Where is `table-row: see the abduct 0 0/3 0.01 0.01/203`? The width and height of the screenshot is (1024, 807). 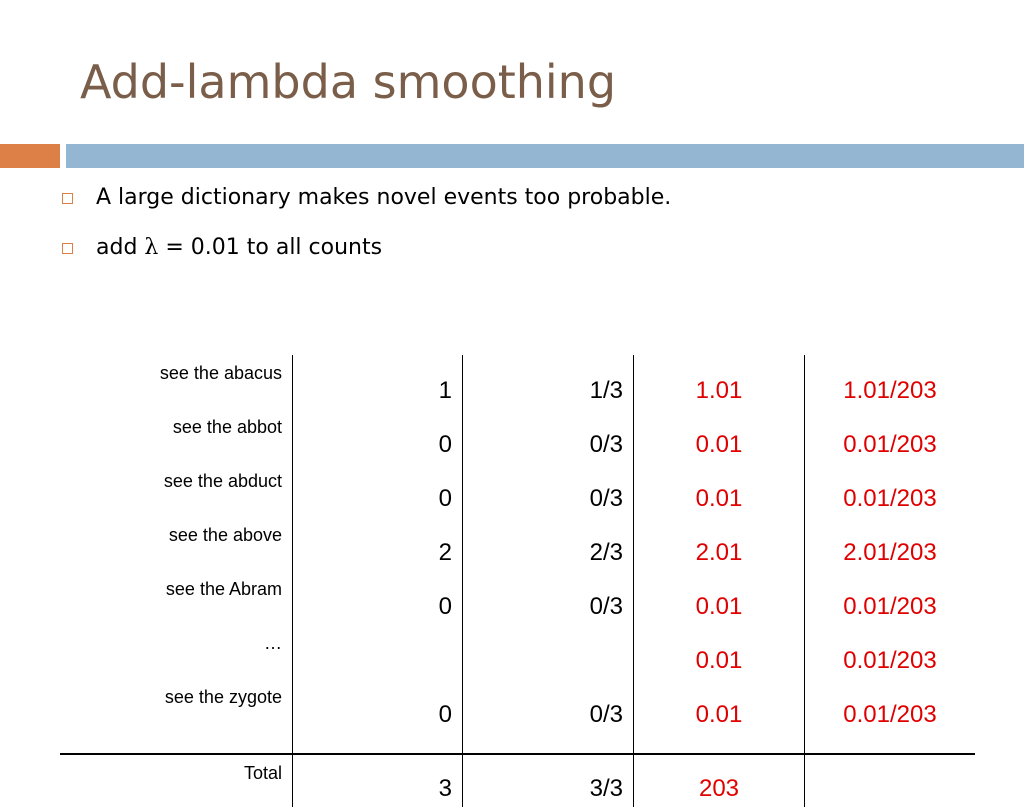 table-row: see the abduct 0 0/3 0.01 0.01/203 is located at coordinates (517, 490).